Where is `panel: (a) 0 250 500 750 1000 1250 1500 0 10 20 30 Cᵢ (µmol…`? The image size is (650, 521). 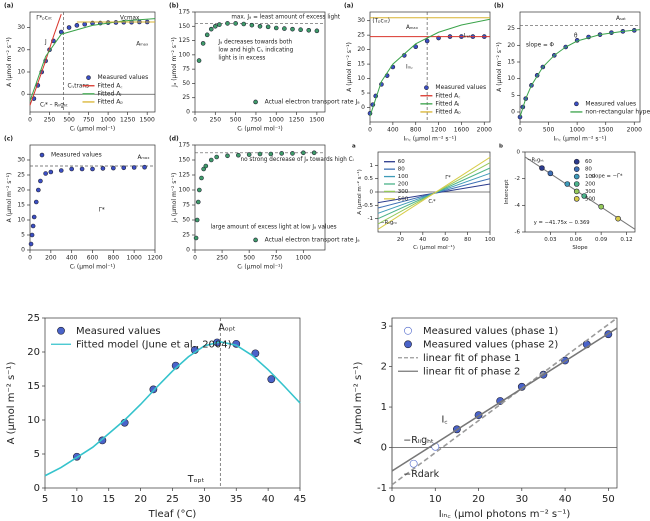 panel: (a) 0 250 500 750 1000 1250 1500 0 10 20 30 Cᵢ (µmol… is located at coordinates (80, 67).